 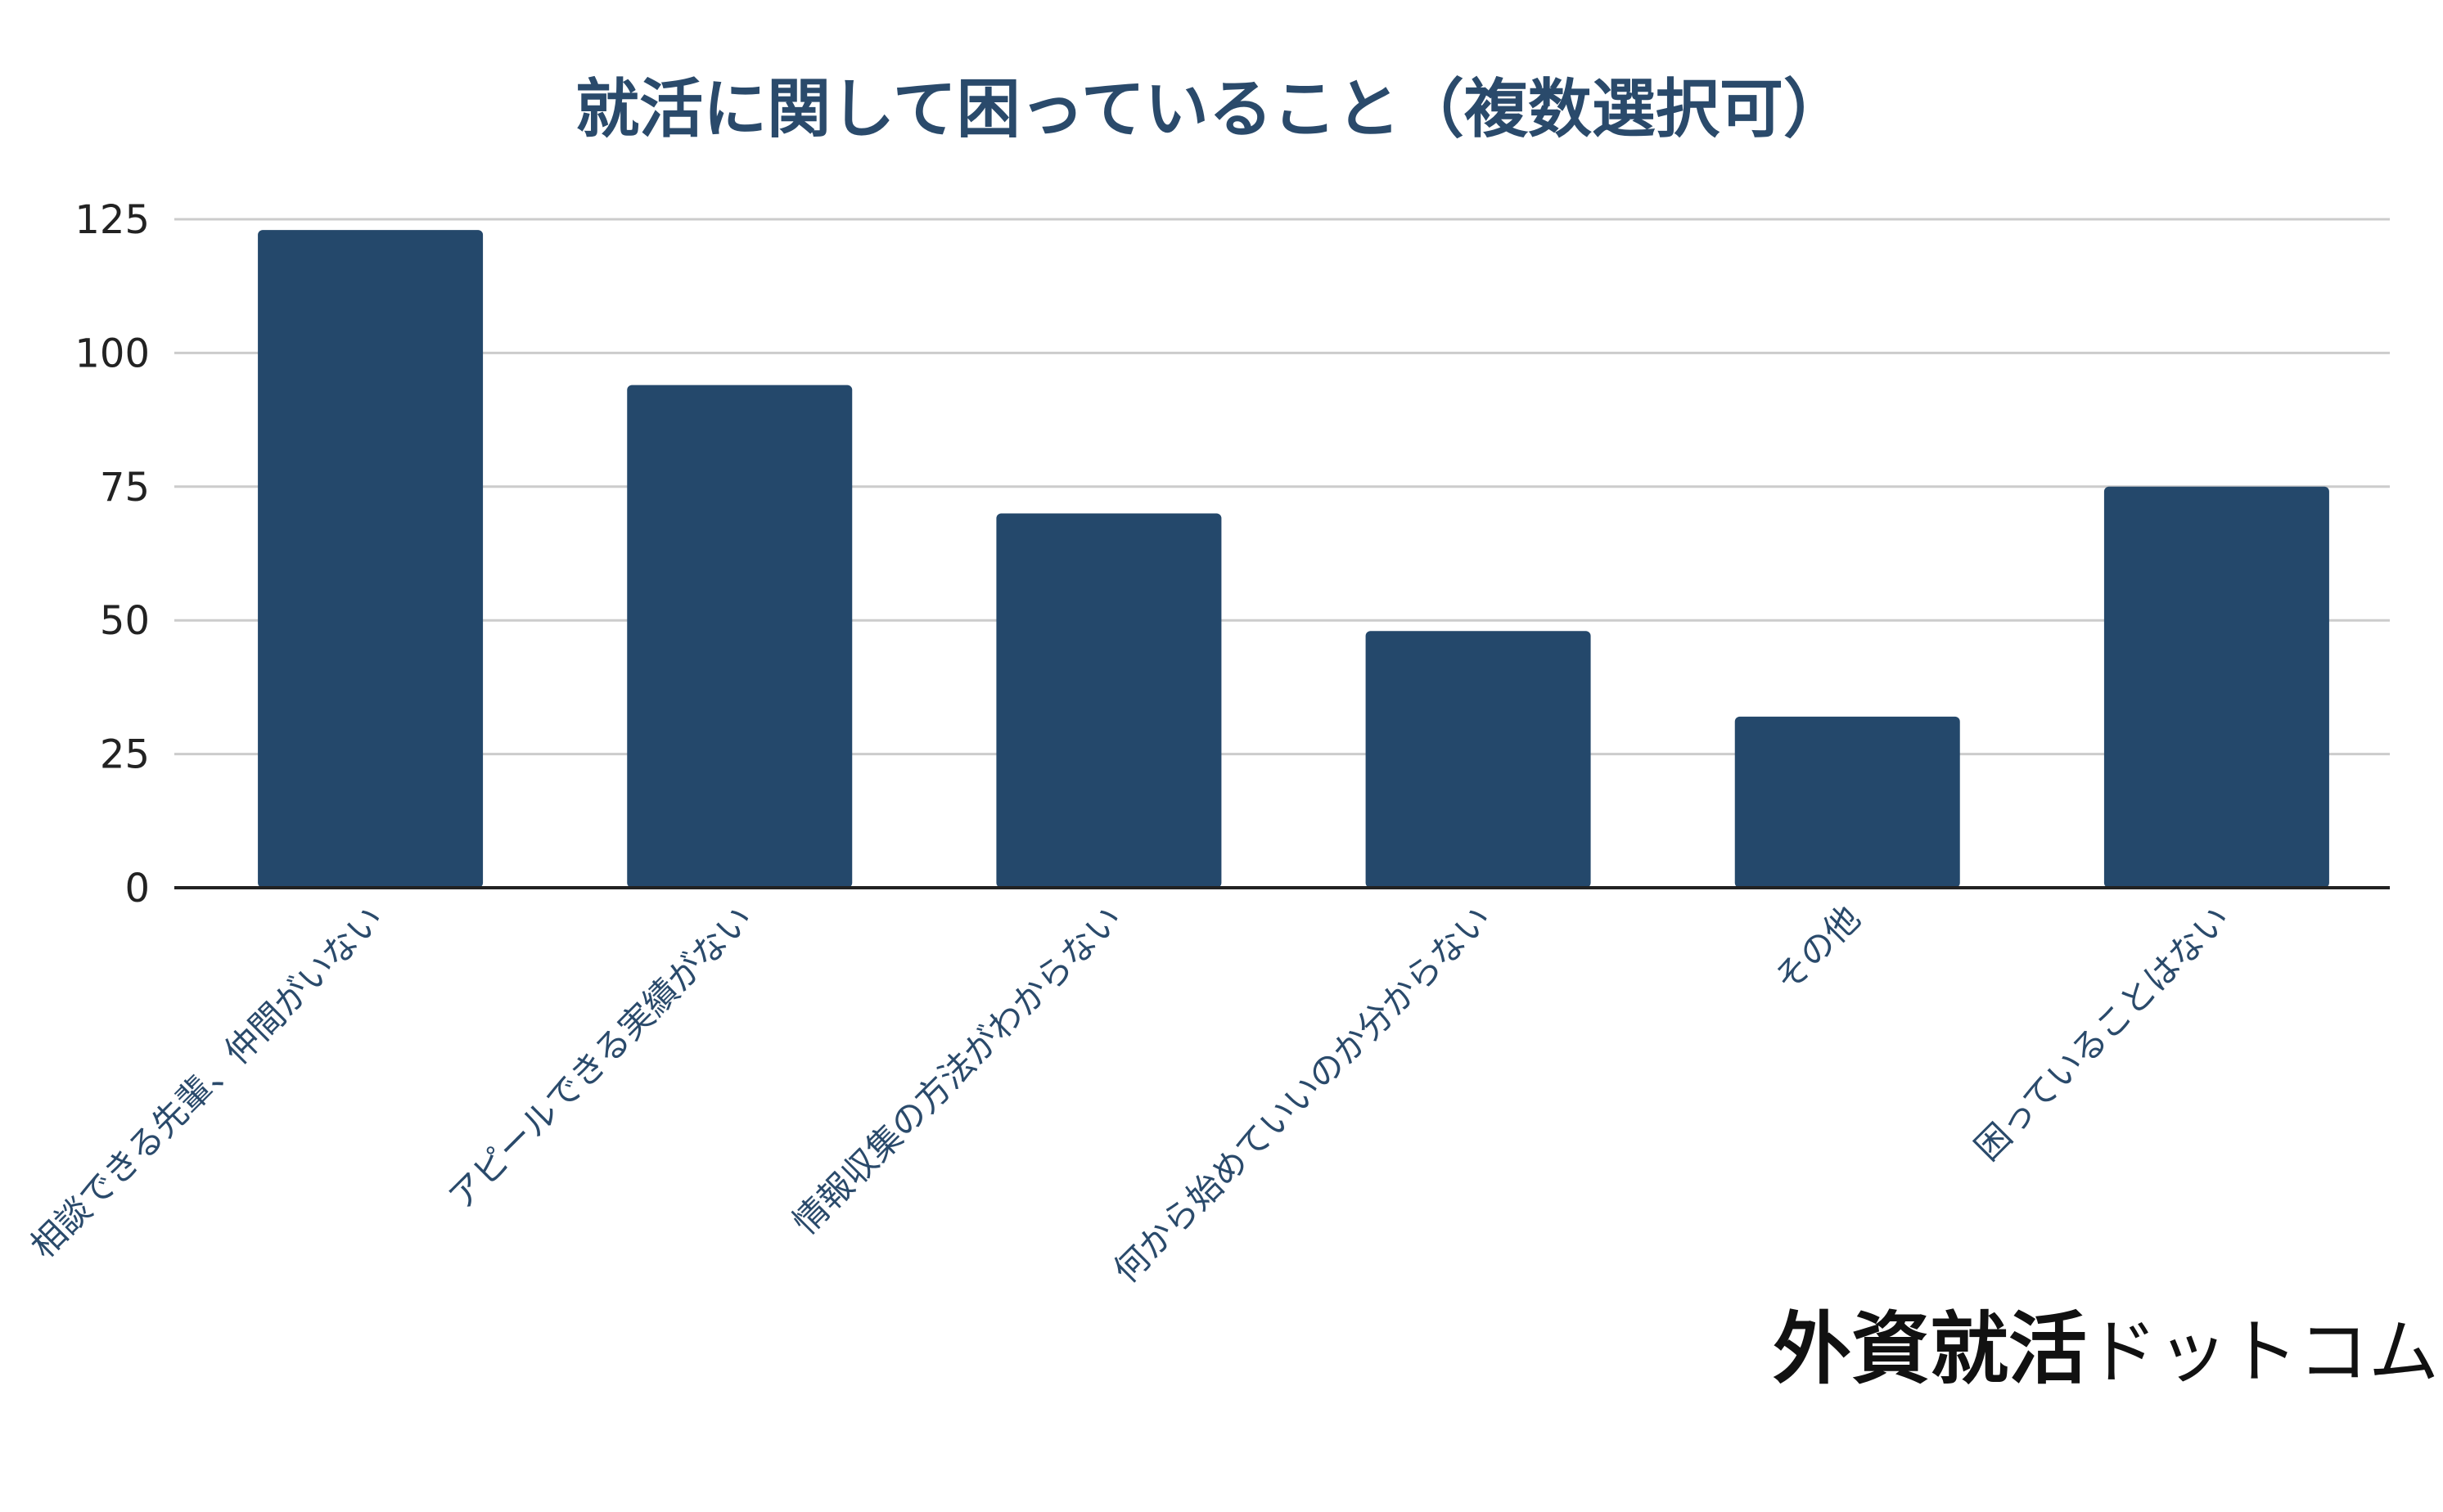 I want to click on x-tick-label: 情報収集の方法がわからない, so click(x=957, y=1070).